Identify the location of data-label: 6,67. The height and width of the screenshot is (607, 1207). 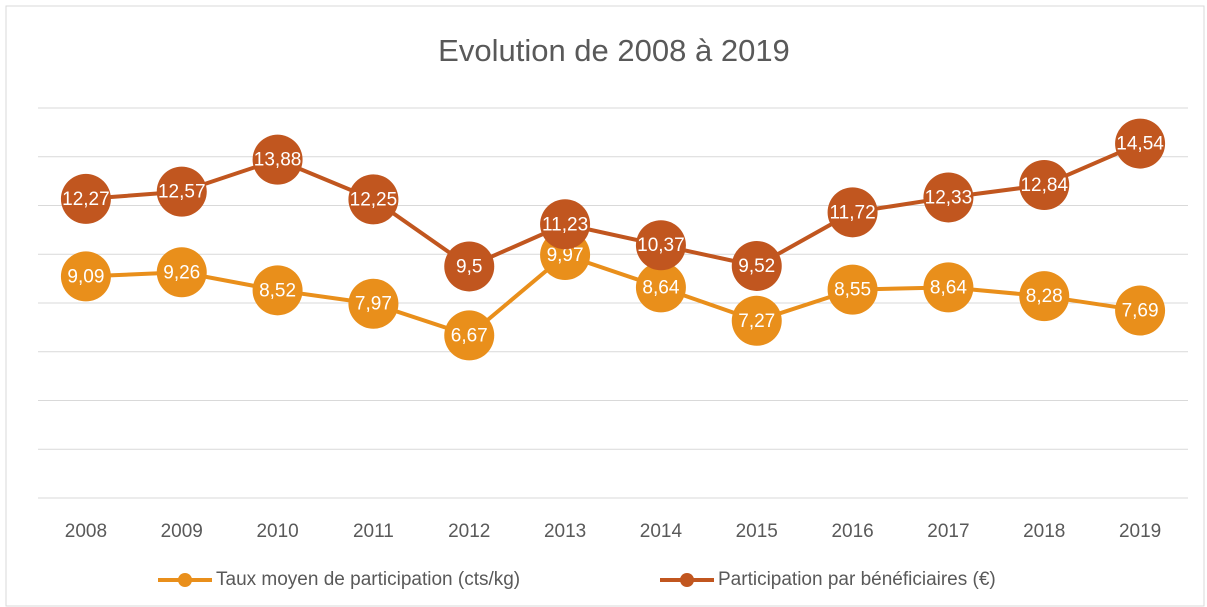
(469, 335).